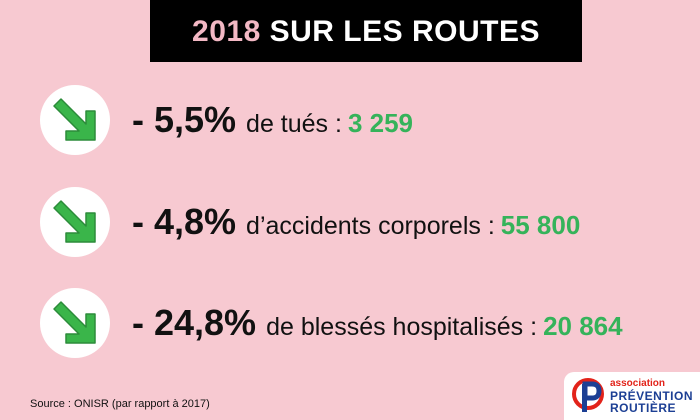 Image resolution: width=700 pixels, height=420 pixels. I want to click on prevention-routiere-logo: association PRÉVENTION ROUTIÈRE, so click(632, 396).